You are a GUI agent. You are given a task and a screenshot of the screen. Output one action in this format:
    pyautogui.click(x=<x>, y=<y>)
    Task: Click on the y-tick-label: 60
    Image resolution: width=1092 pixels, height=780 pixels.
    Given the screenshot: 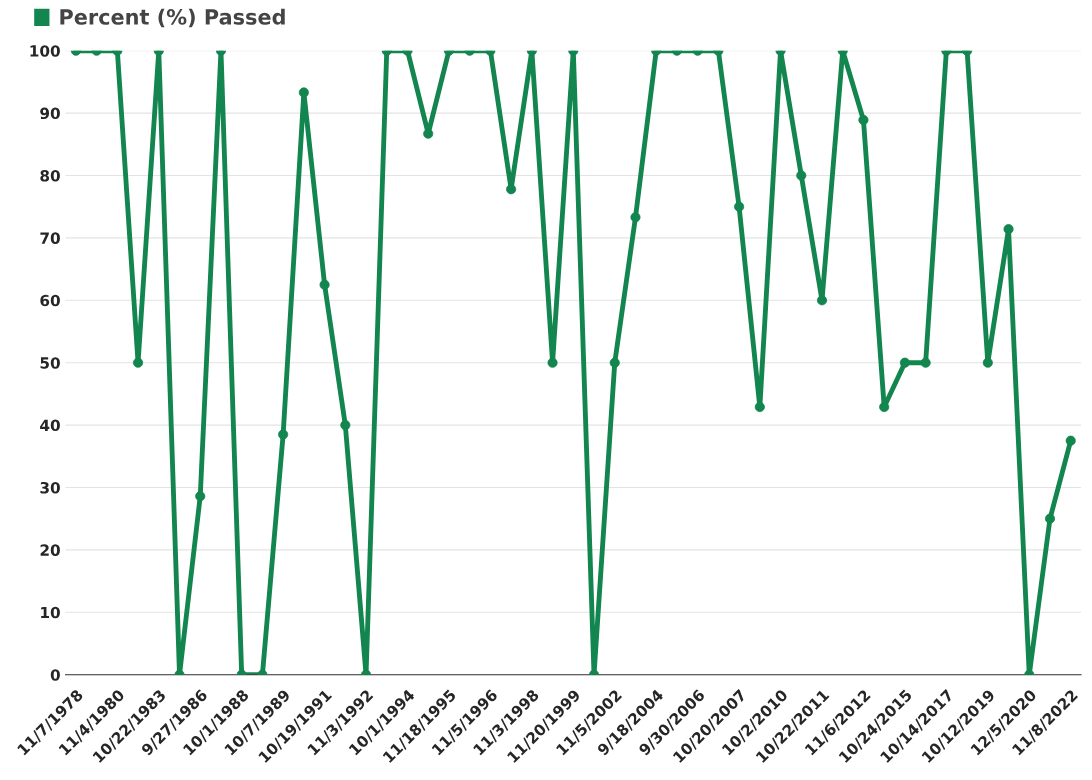 What is the action you would take?
    pyautogui.click(x=50, y=300)
    